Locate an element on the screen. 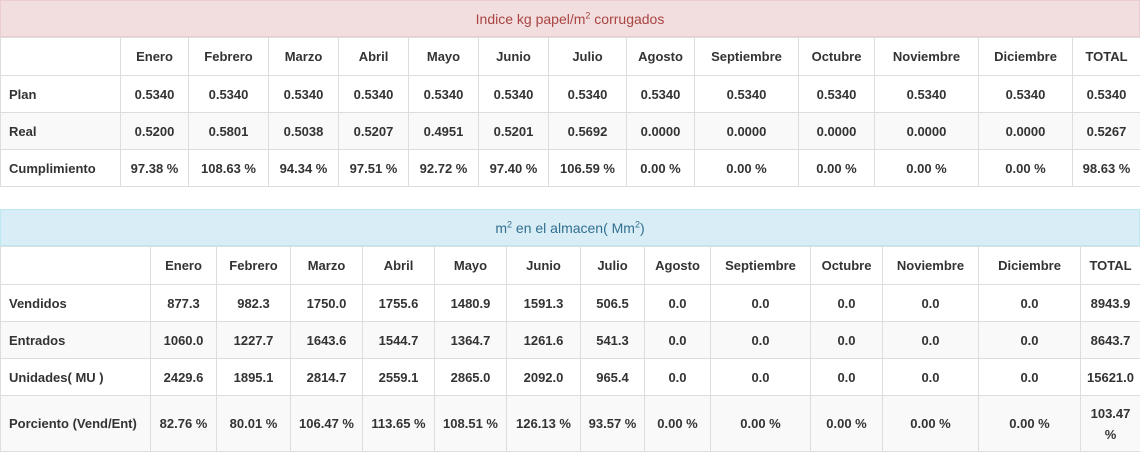 This screenshot has height=452, width=1140. column-header: Febrero is located at coordinates (229, 57).